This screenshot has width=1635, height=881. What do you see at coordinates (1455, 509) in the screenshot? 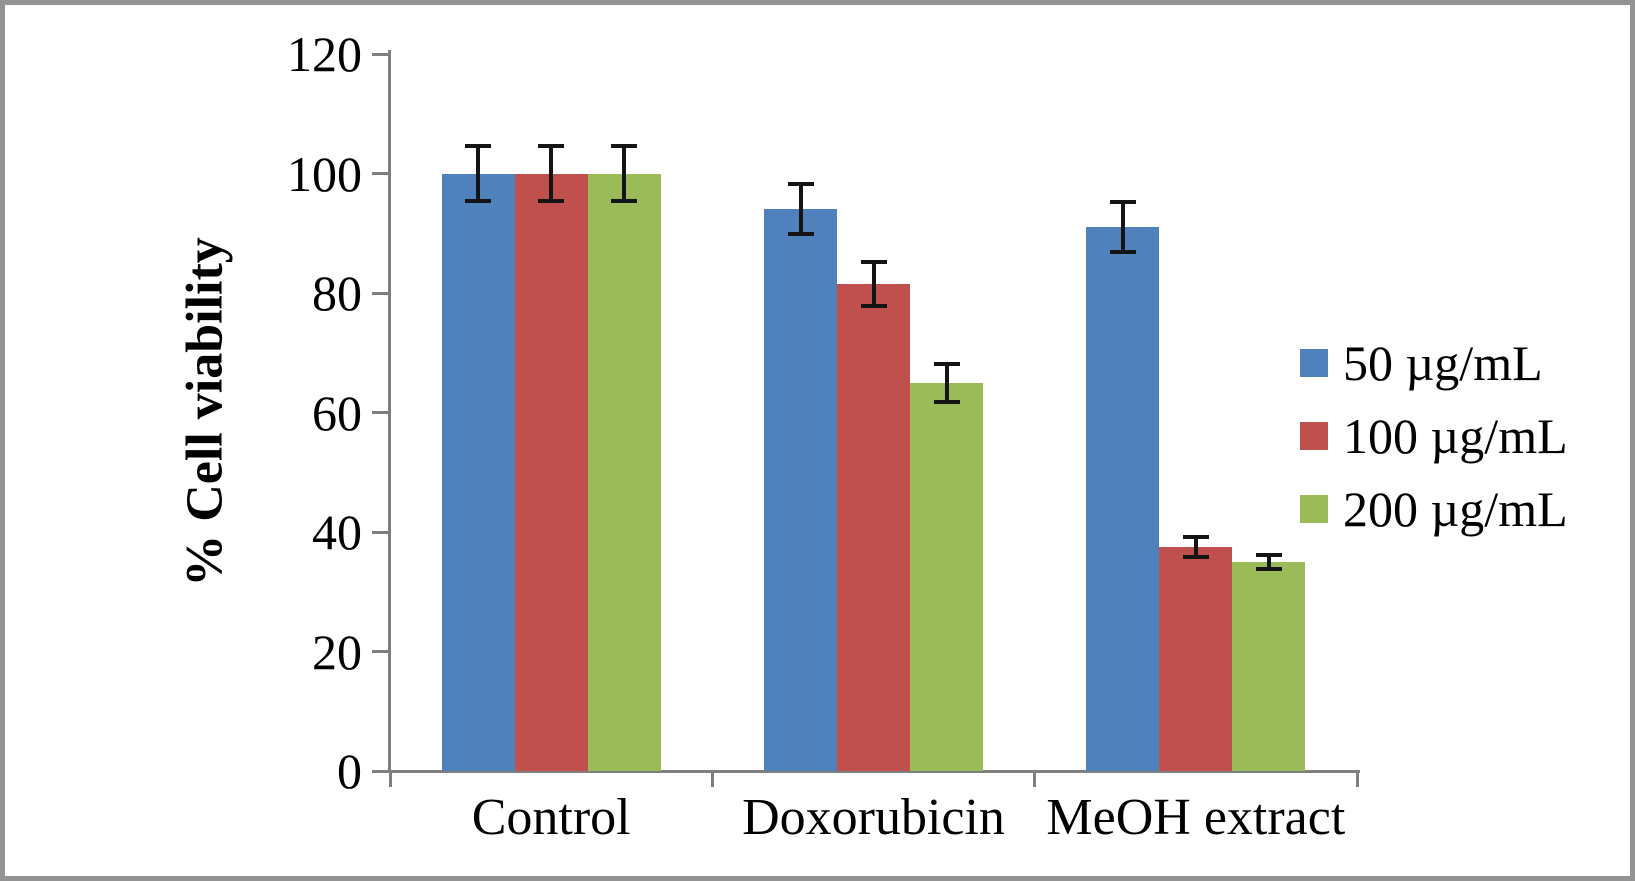
I see `legend-label: 200 µg/mL` at bounding box center [1455, 509].